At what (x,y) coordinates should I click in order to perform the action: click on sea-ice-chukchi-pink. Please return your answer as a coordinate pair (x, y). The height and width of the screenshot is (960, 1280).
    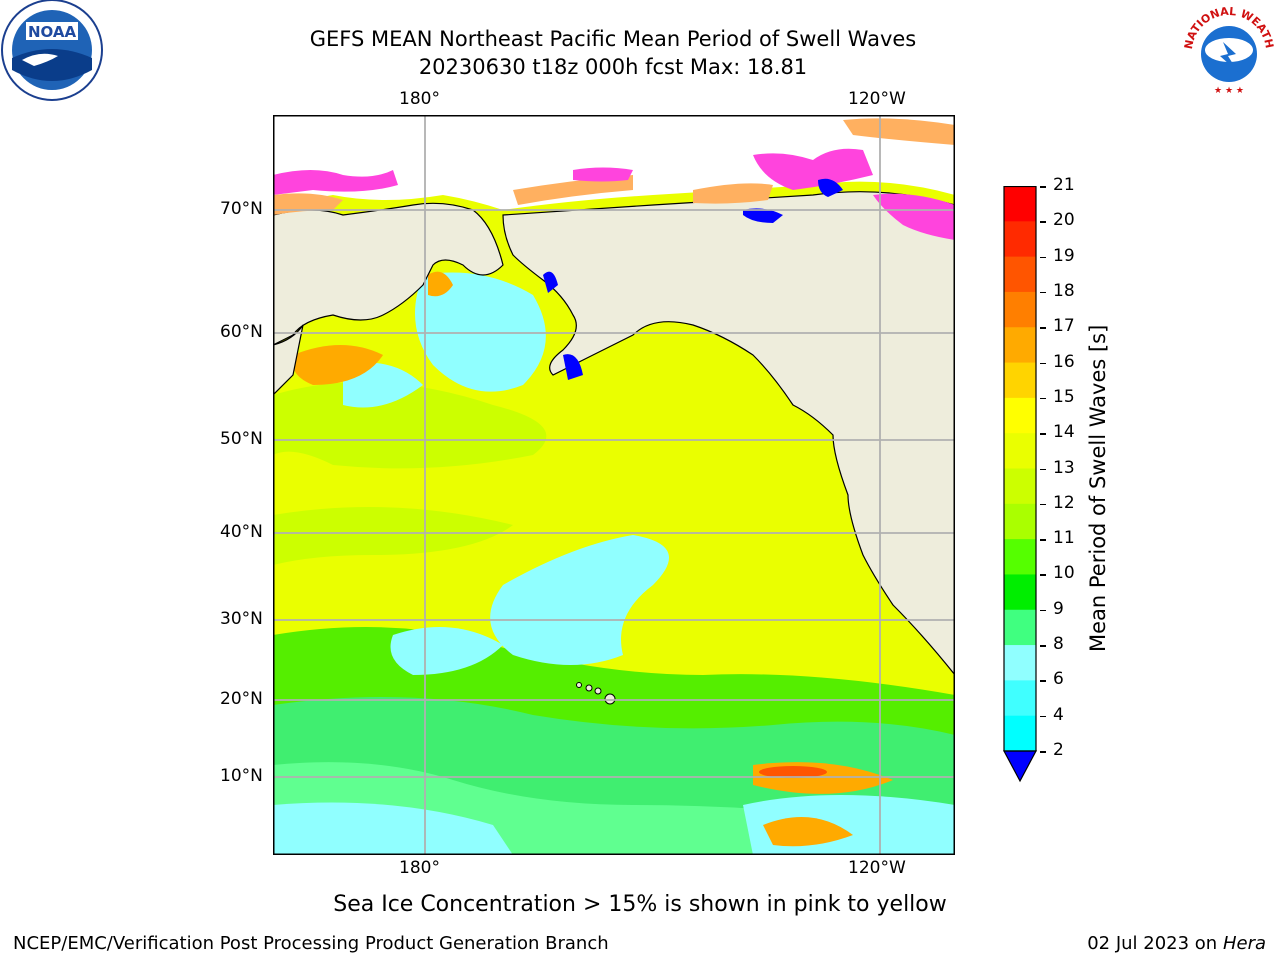
    Looking at the image, I should click on (603, 174).